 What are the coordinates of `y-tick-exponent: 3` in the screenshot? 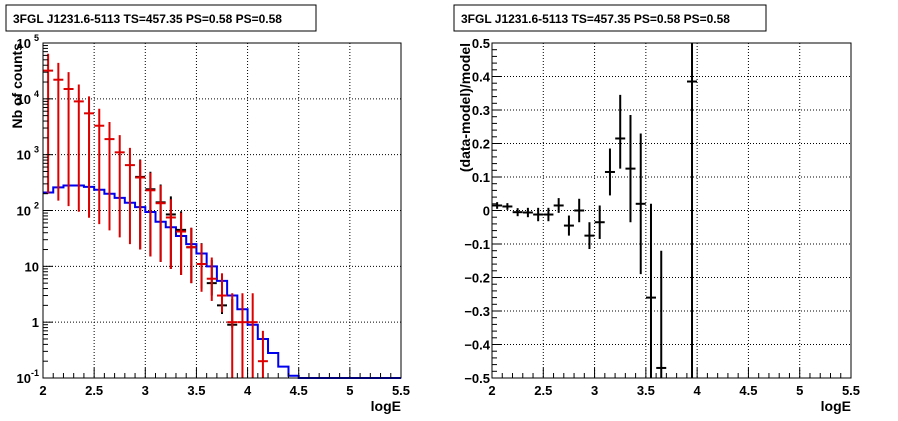 It's located at (36, 150).